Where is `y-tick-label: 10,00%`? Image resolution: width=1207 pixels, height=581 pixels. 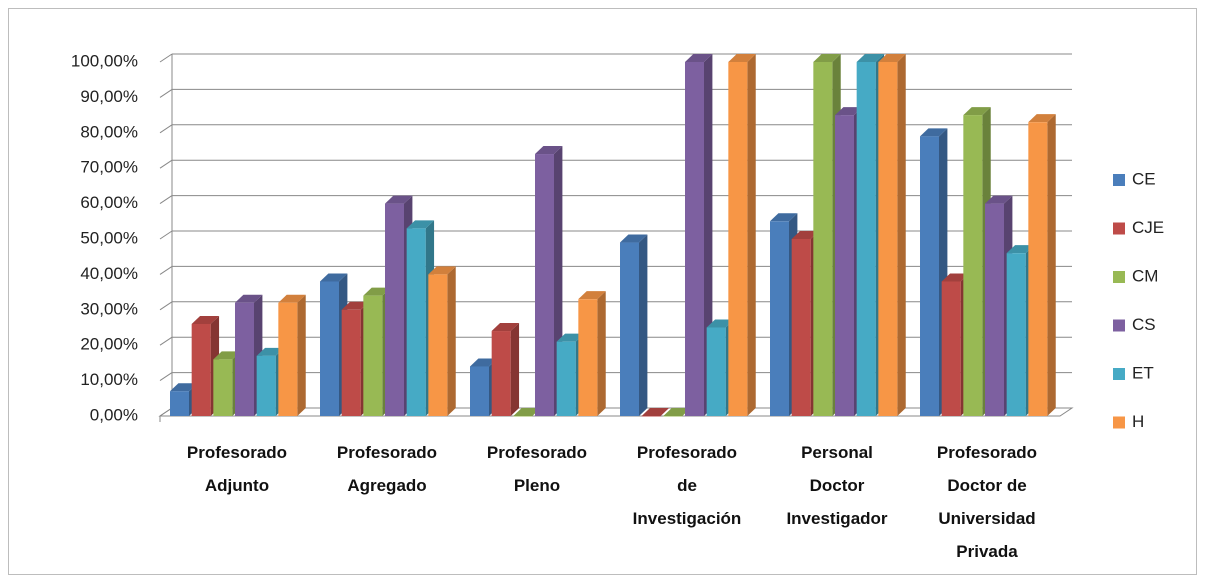
y-tick-label: 10,00% is located at coordinates (109, 379).